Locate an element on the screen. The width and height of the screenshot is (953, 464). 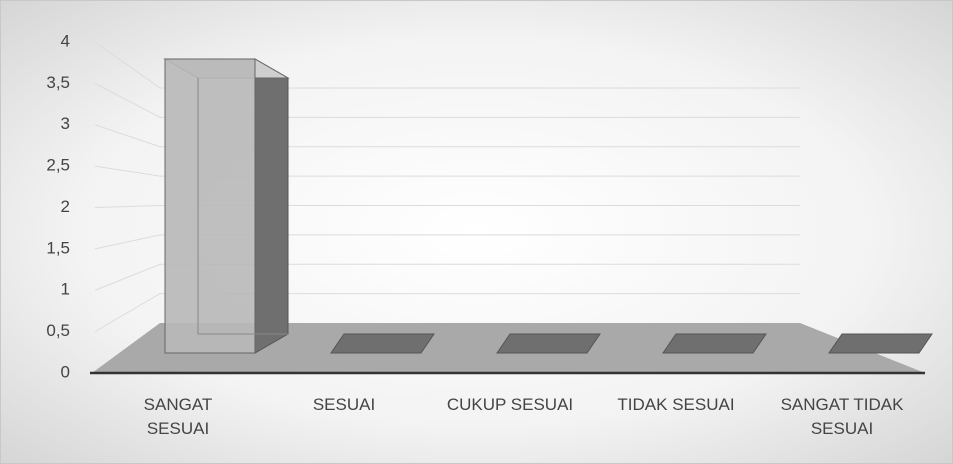
x-tick-label: TIDAK SESUAI is located at coordinates (676, 404).